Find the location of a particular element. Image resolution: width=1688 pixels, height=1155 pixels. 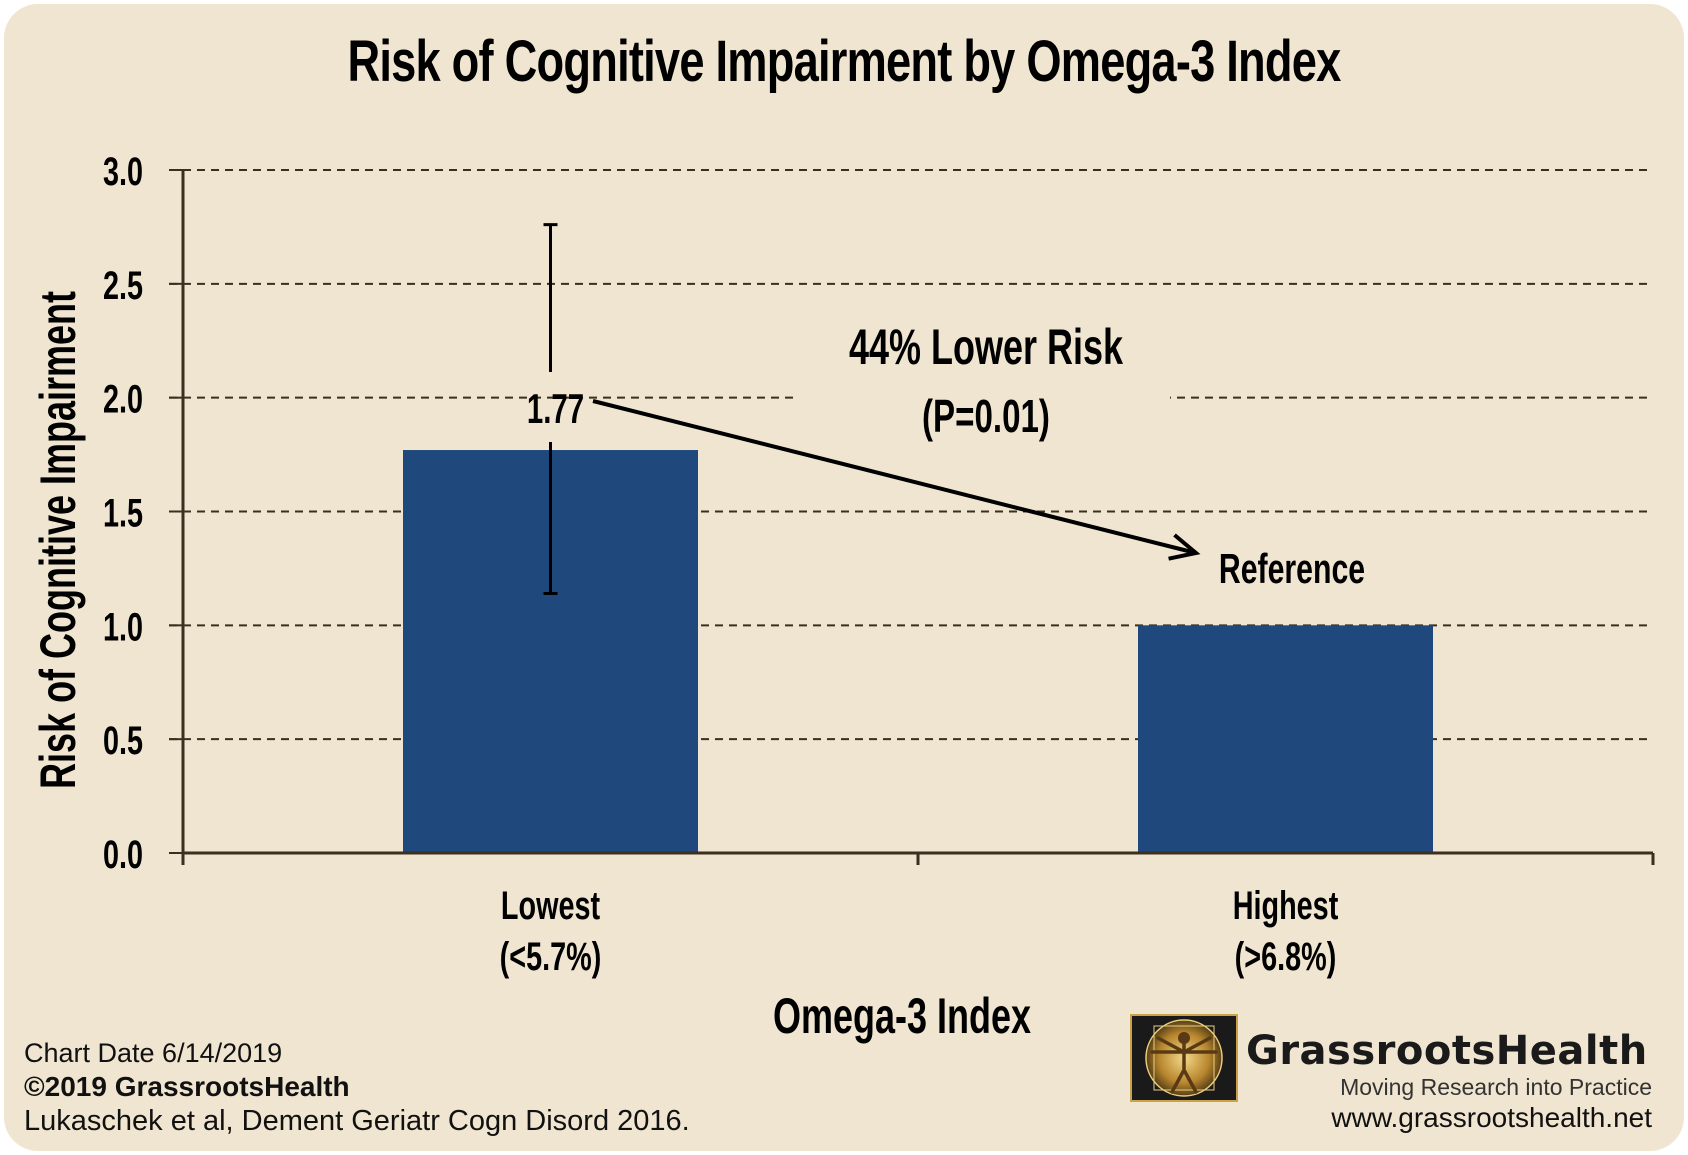

y-tick-label: 1.5 is located at coordinates (123, 513).